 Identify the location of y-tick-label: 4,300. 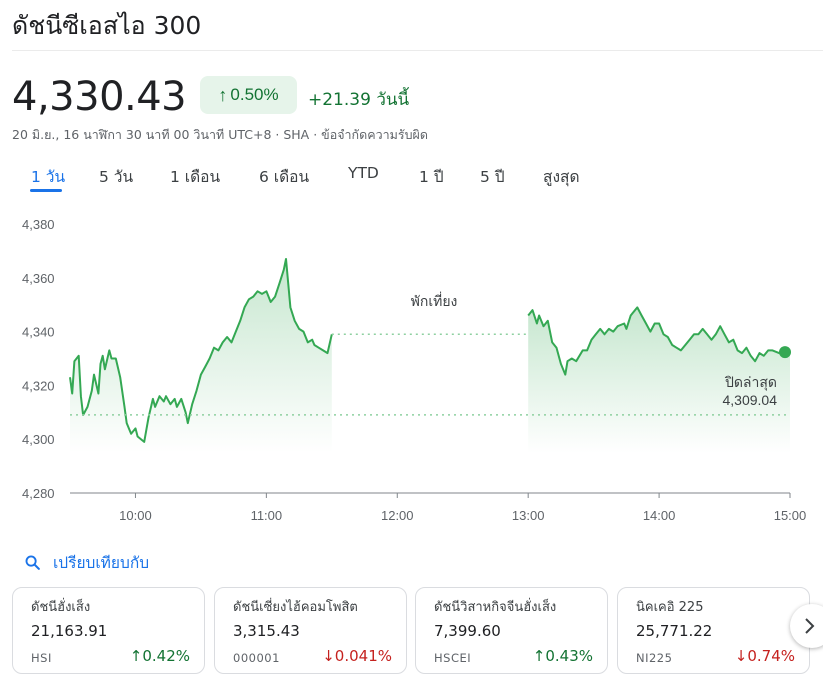
(38, 439).